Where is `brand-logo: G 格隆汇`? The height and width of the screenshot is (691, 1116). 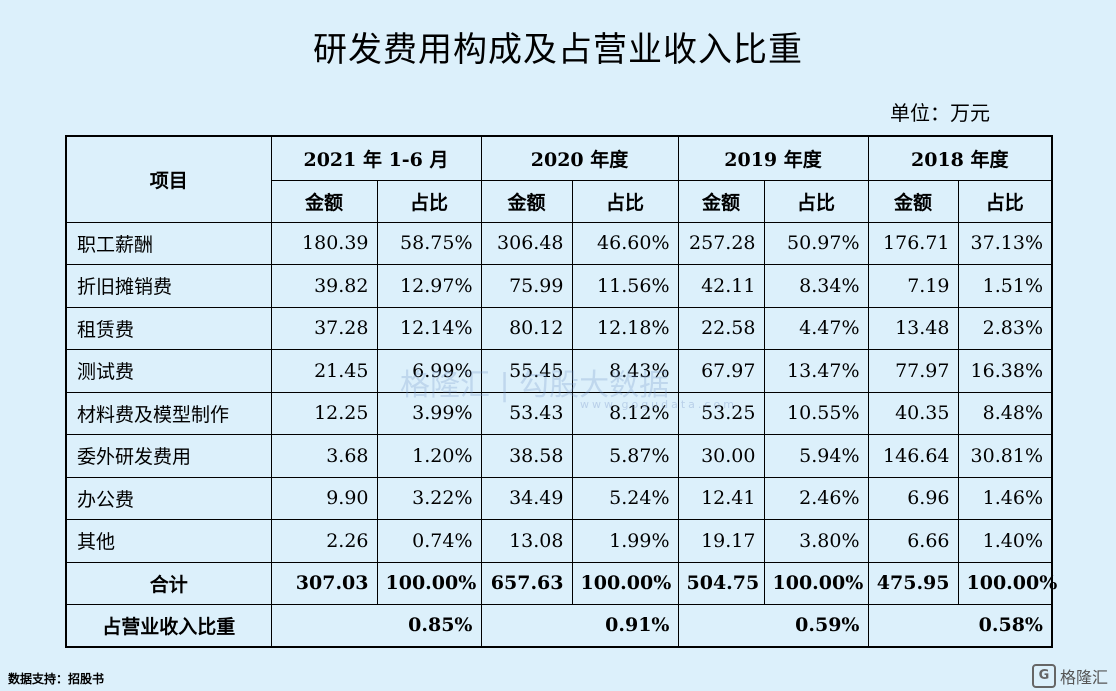 brand-logo: G 格隆汇 is located at coordinates (1069, 676).